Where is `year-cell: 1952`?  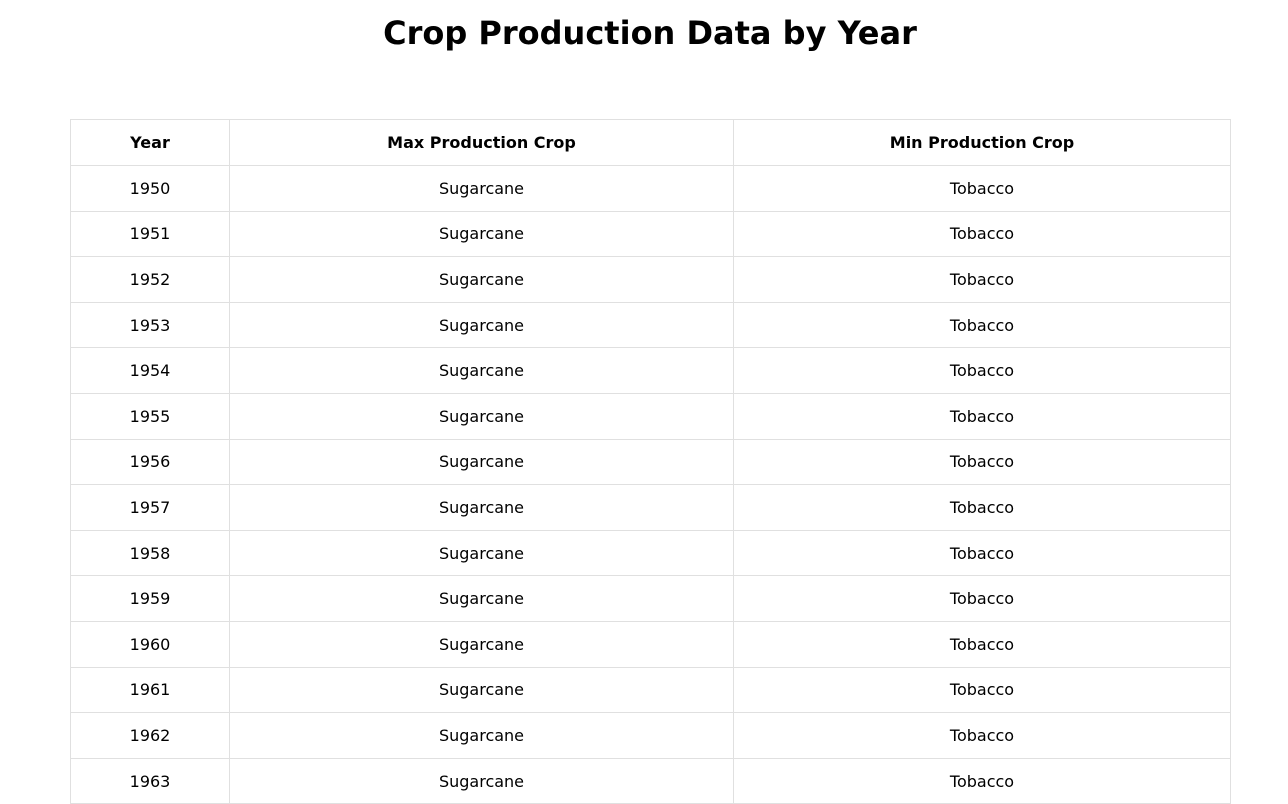 year-cell: 1952 is located at coordinates (150, 279).